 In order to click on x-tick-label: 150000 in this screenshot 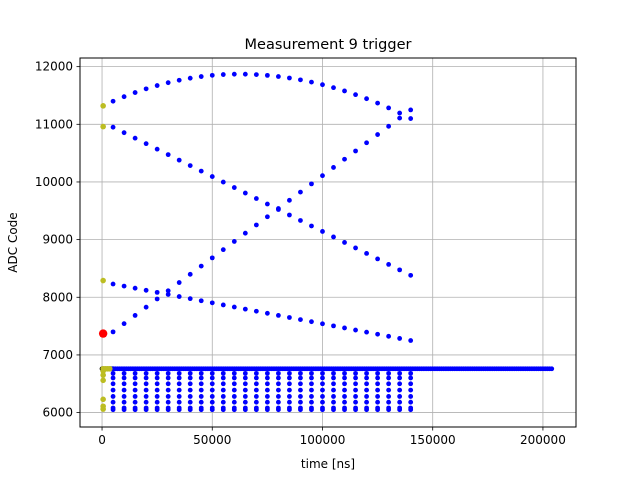, I will do `click(433, 440)`.